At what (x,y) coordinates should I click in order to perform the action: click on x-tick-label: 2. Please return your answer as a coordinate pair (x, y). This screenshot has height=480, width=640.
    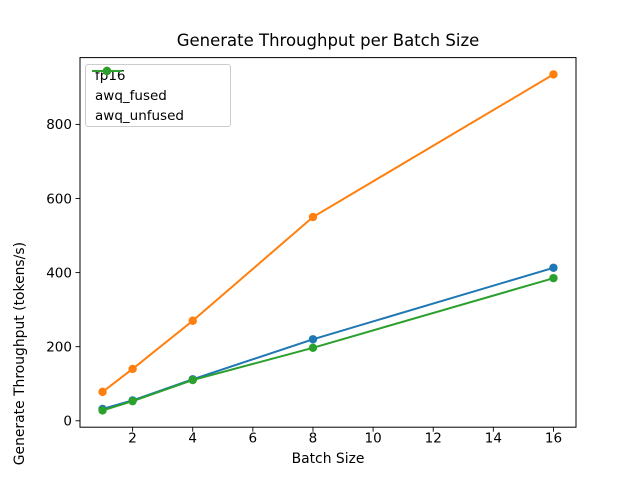
    Looking at the image, I should click on (132, 439).